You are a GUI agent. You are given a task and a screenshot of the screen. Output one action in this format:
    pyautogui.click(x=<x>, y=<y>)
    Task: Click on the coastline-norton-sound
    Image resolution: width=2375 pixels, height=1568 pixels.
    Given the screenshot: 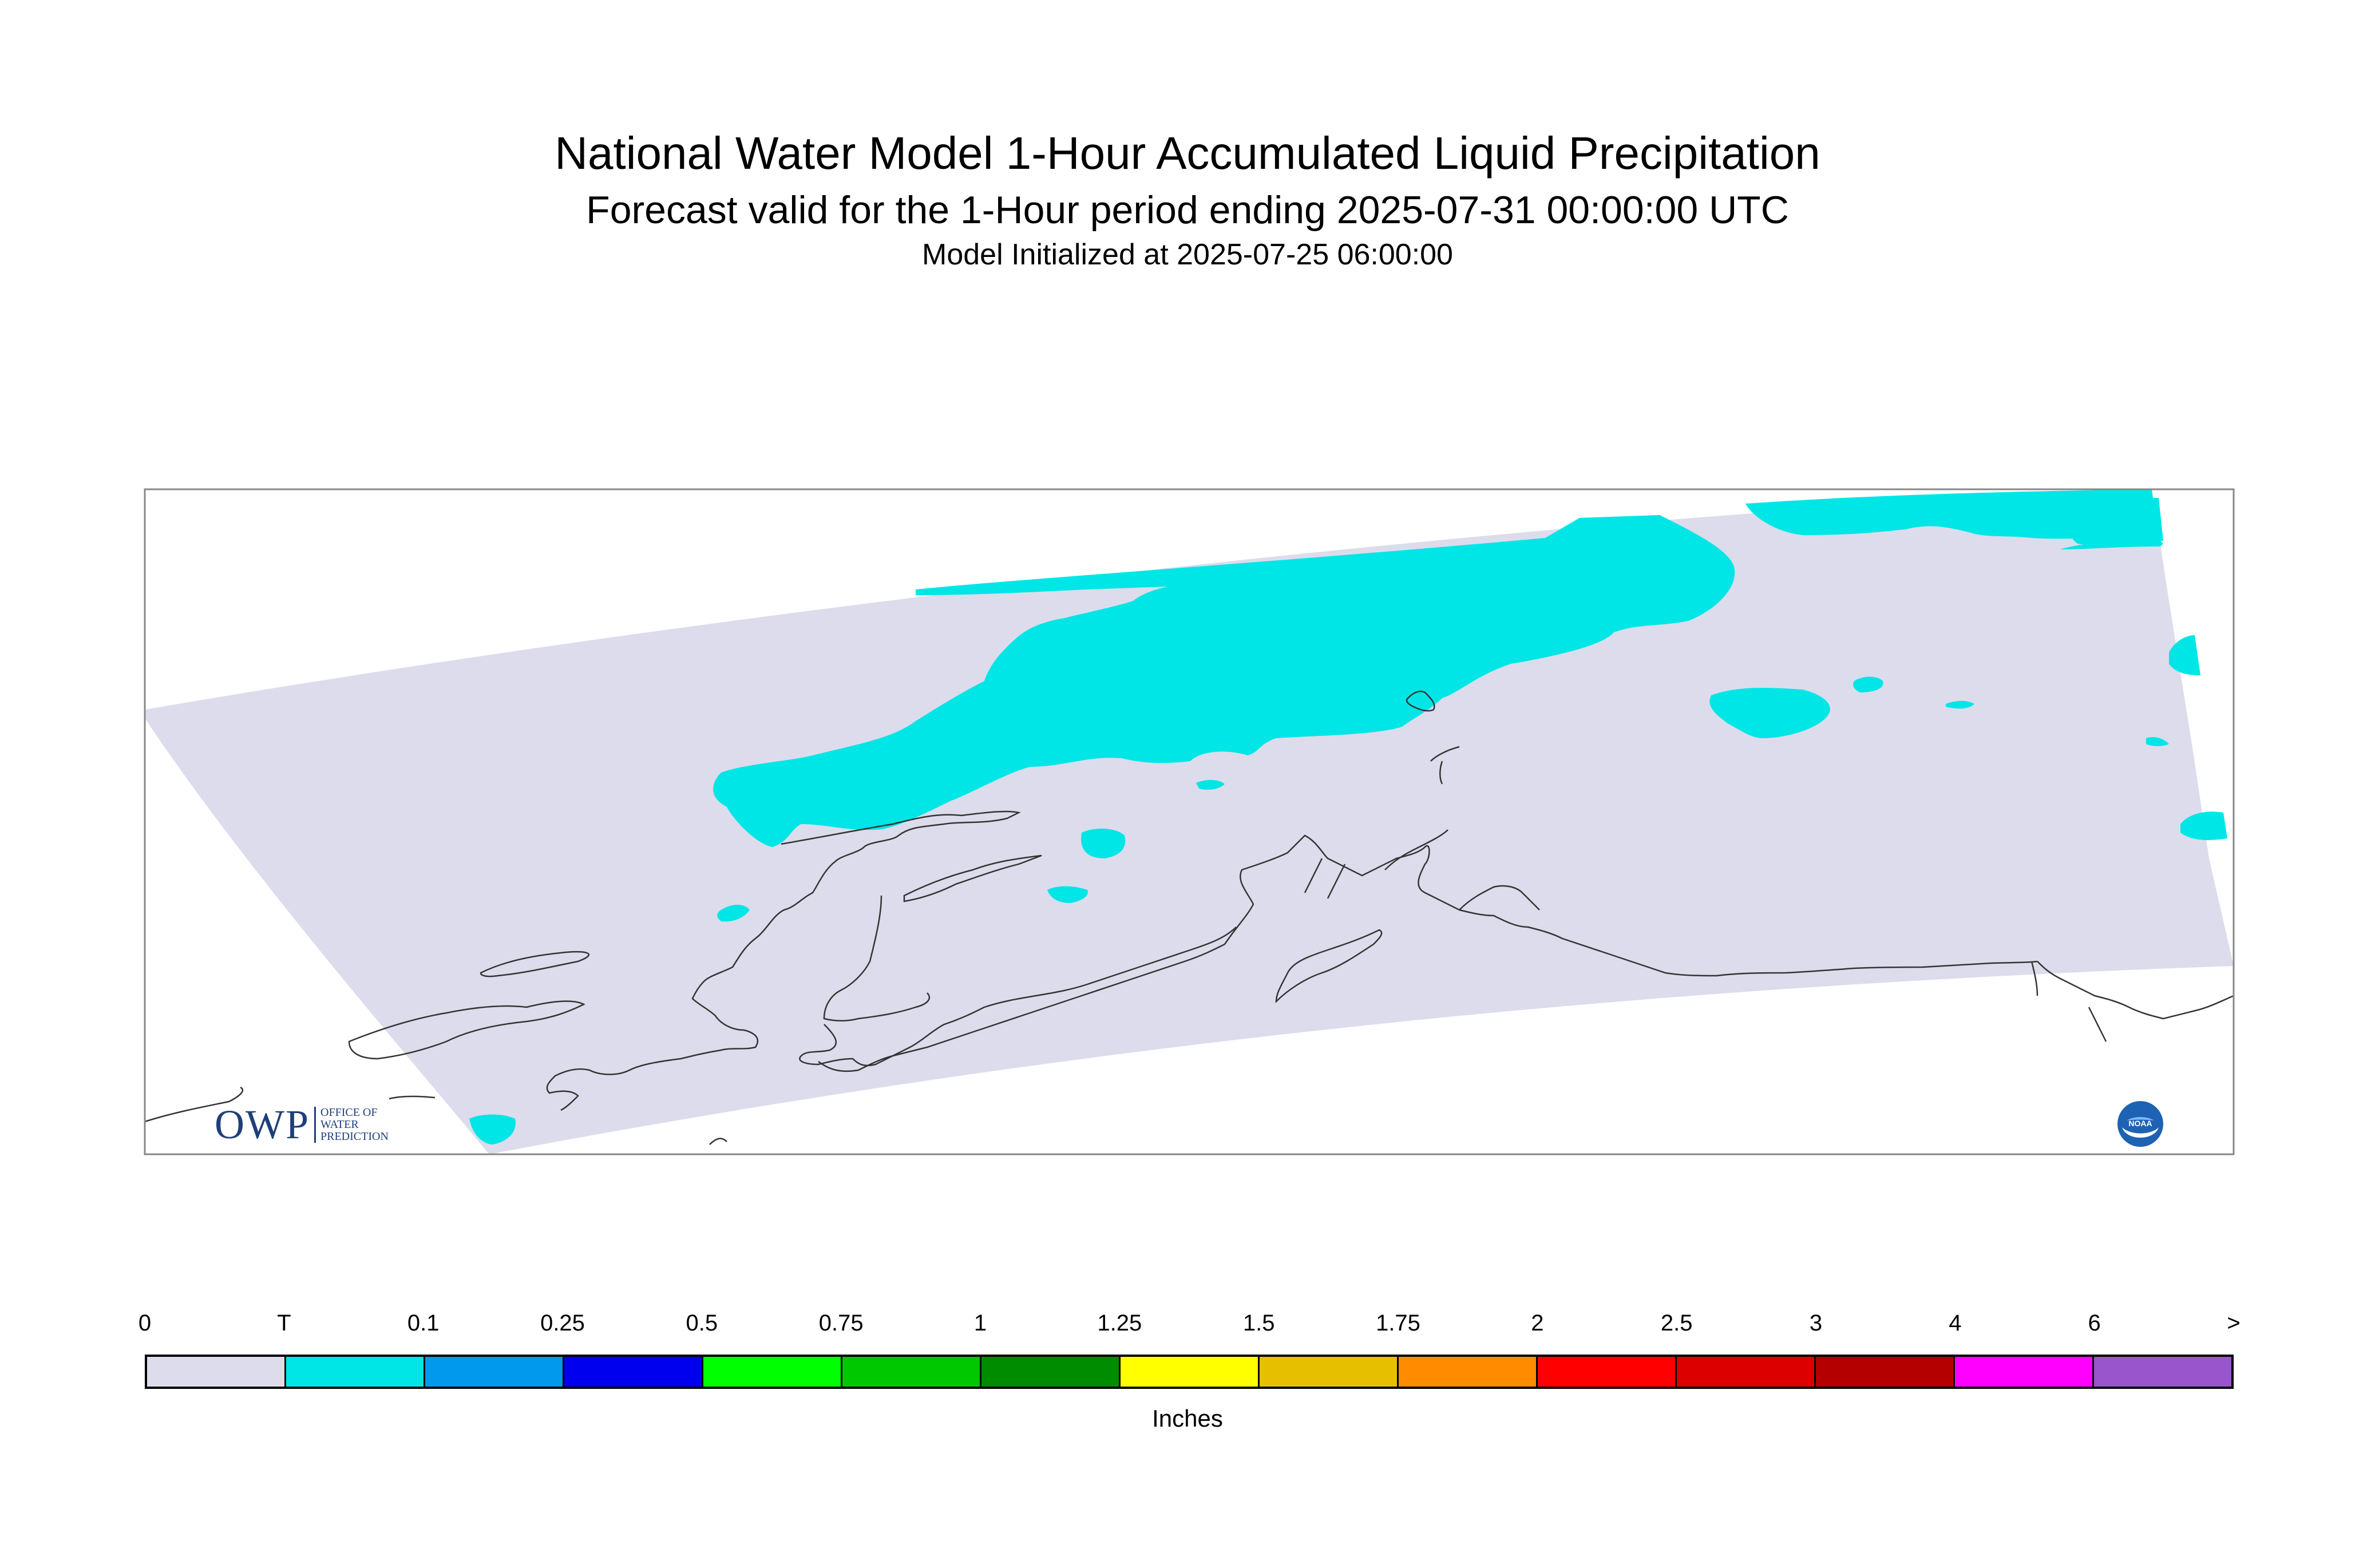 What is the action you would take?
    pyautogui.click(x=973, y=878)
    